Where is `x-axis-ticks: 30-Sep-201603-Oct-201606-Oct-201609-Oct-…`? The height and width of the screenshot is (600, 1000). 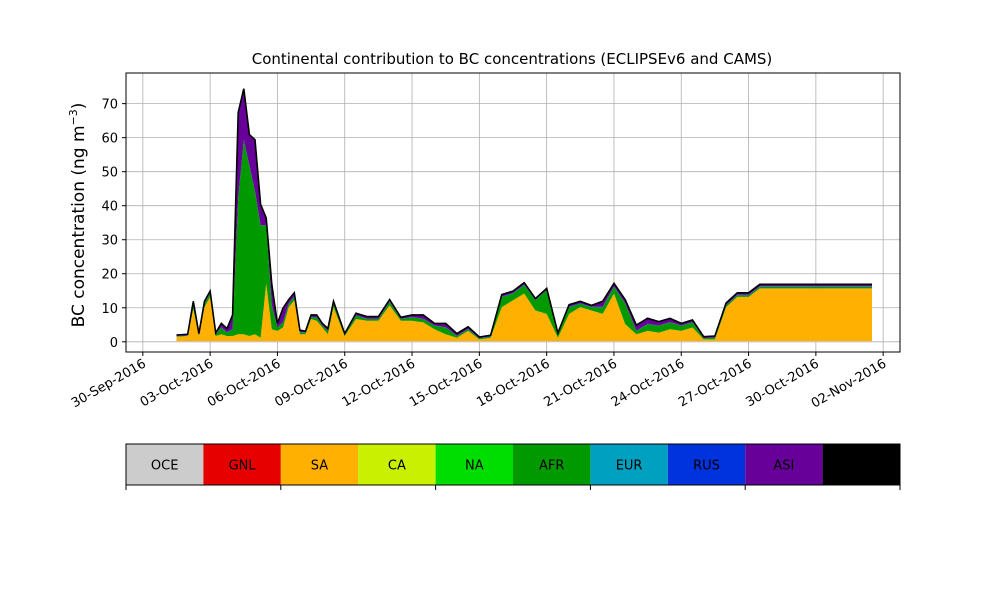
x-axis-ticks: 30-Sep-201603-Oct-201606-Oct-201609-Oct-… is located at coordinates (479, 381).